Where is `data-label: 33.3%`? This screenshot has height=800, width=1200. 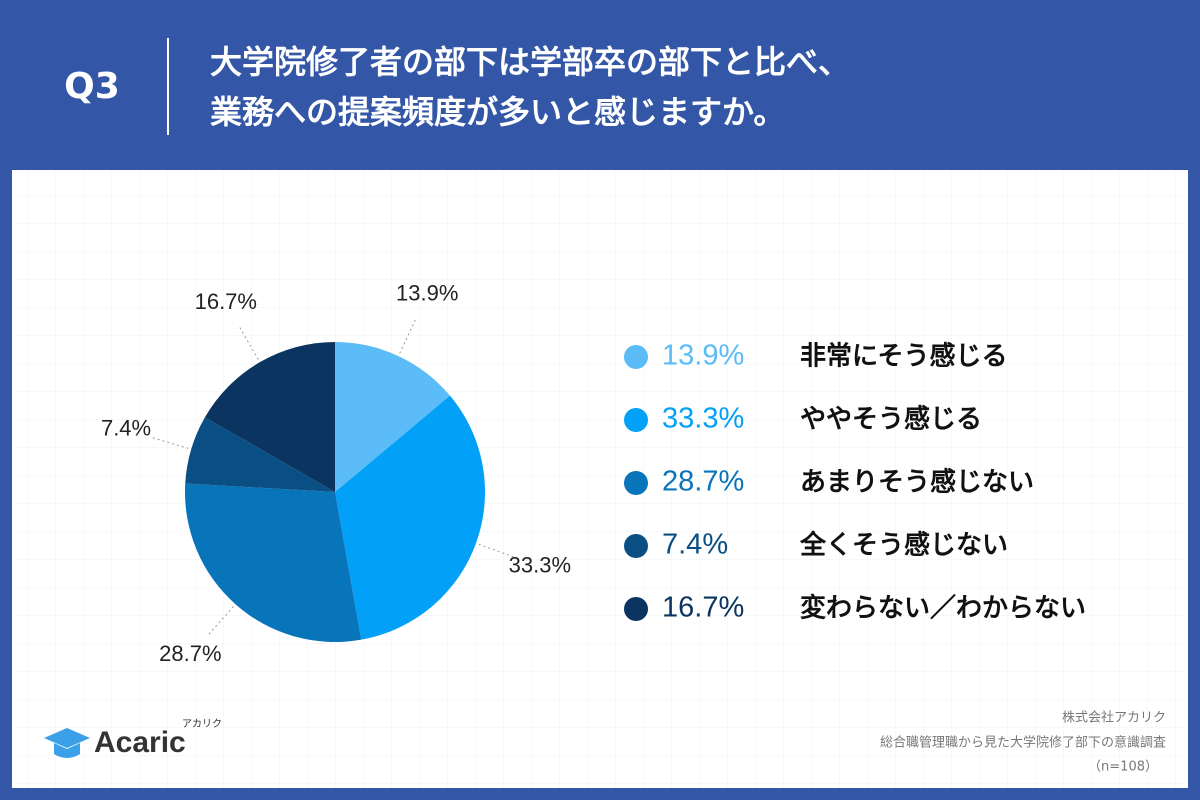 data-label: 33.3% is located at coordinates (540, 564).